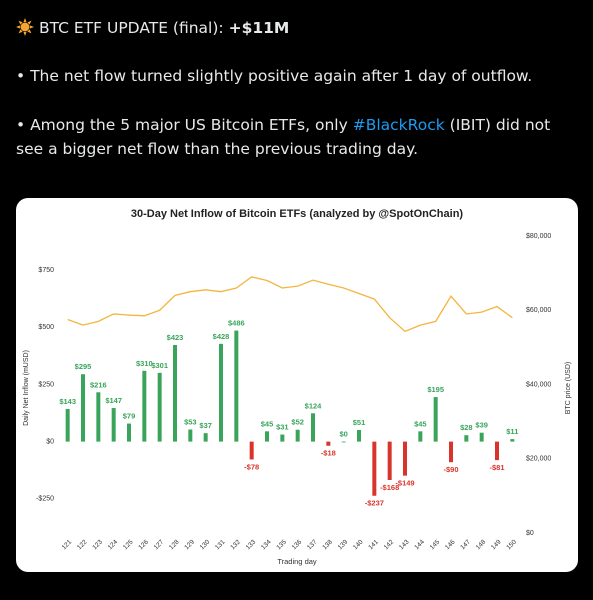  I want to click on y-tick-label: $500, so click(46, 327).